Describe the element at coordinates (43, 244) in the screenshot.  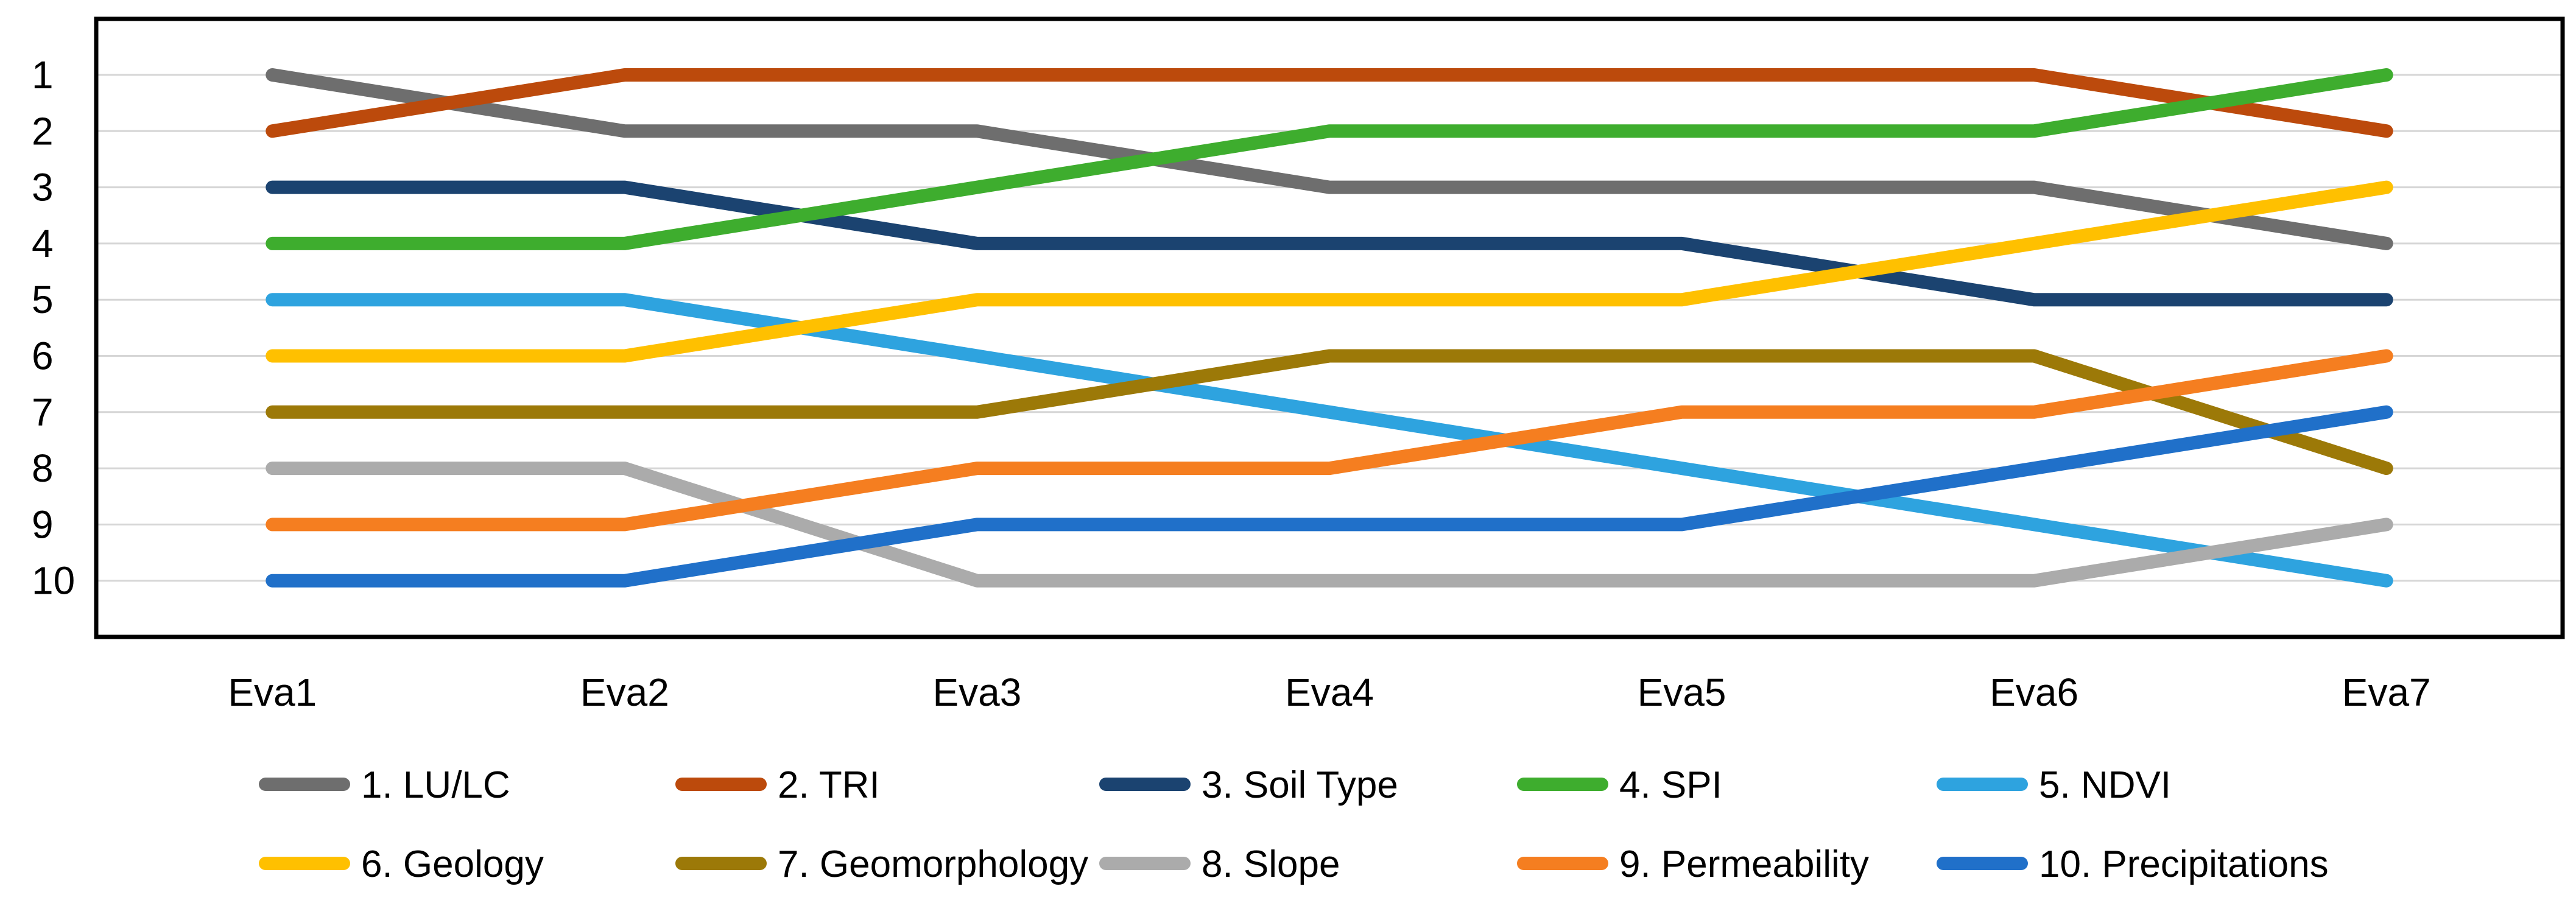
I see `y-axis-tick-label: 4` at that location.